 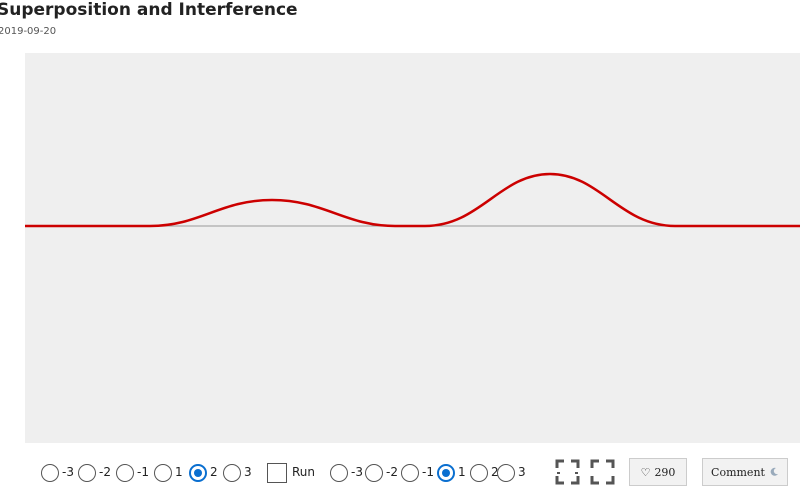 What do you see at coordinates (585, 472) in the screenshot?
I see `fullscreen-icon` at bounding box center [585, 472].